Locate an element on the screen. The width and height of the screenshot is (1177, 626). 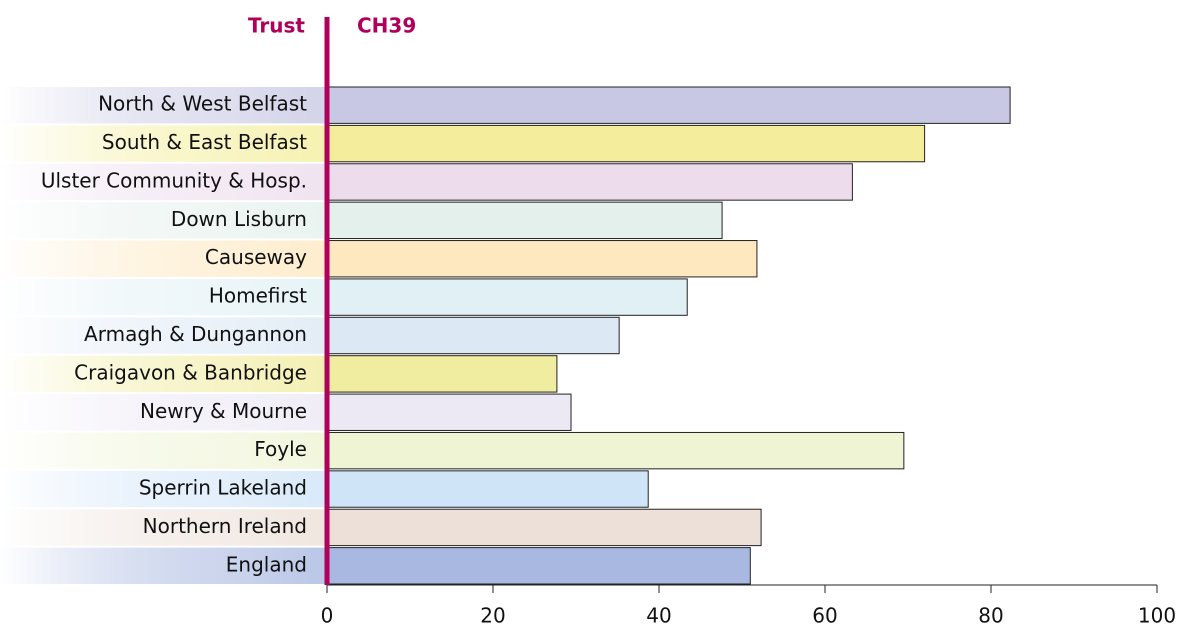
y-tick-label: Homefirst is located at coordinates (258, 296).